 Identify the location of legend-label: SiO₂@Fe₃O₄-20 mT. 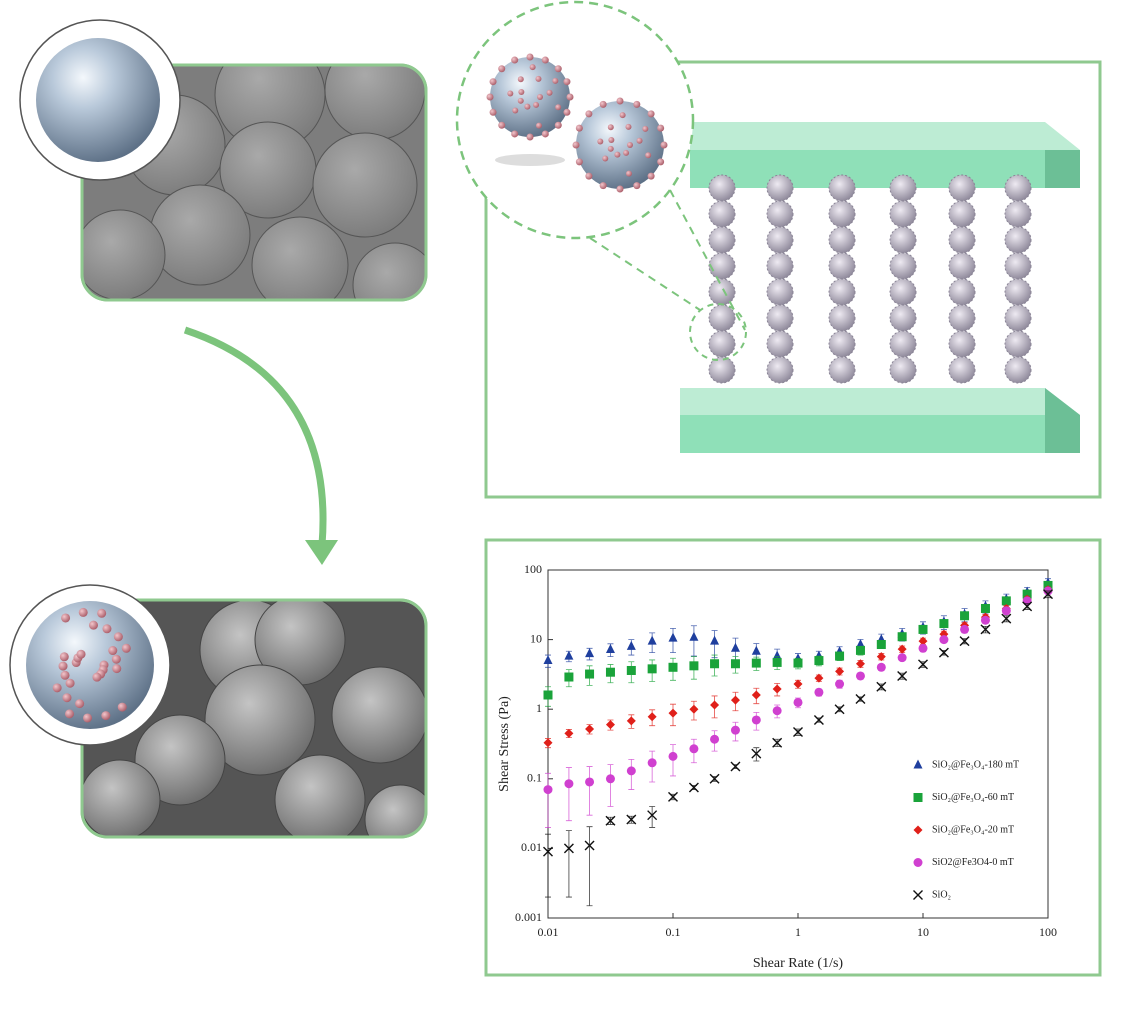
(973, 829).